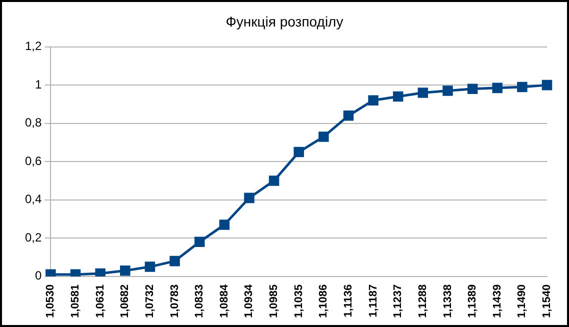 The width and height of the screenshot is (569, 327). What do you see at coordinates (200, 301) in the screenshot?
I see `x-tick-label: 1,0833` at bounding box center [200, 301].